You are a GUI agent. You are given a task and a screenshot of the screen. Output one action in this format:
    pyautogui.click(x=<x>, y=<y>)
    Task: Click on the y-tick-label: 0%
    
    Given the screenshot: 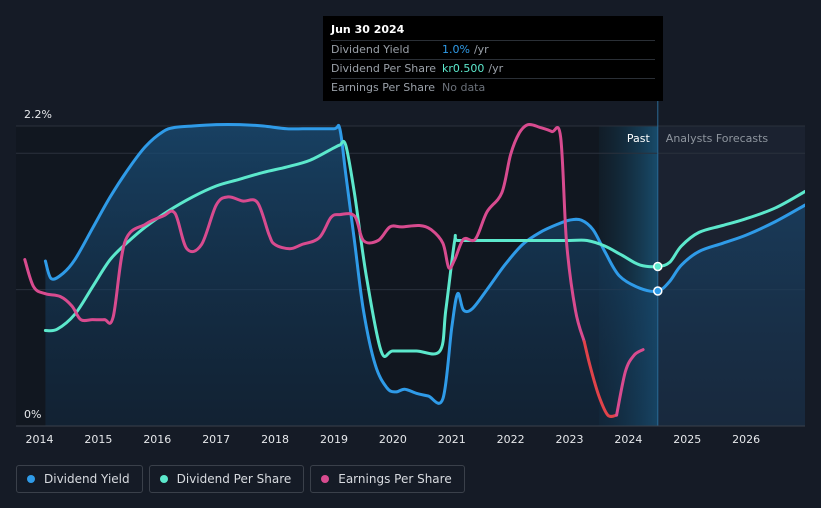 What is the action you would take?
    pyautogui.click(x=32, y=414)
    